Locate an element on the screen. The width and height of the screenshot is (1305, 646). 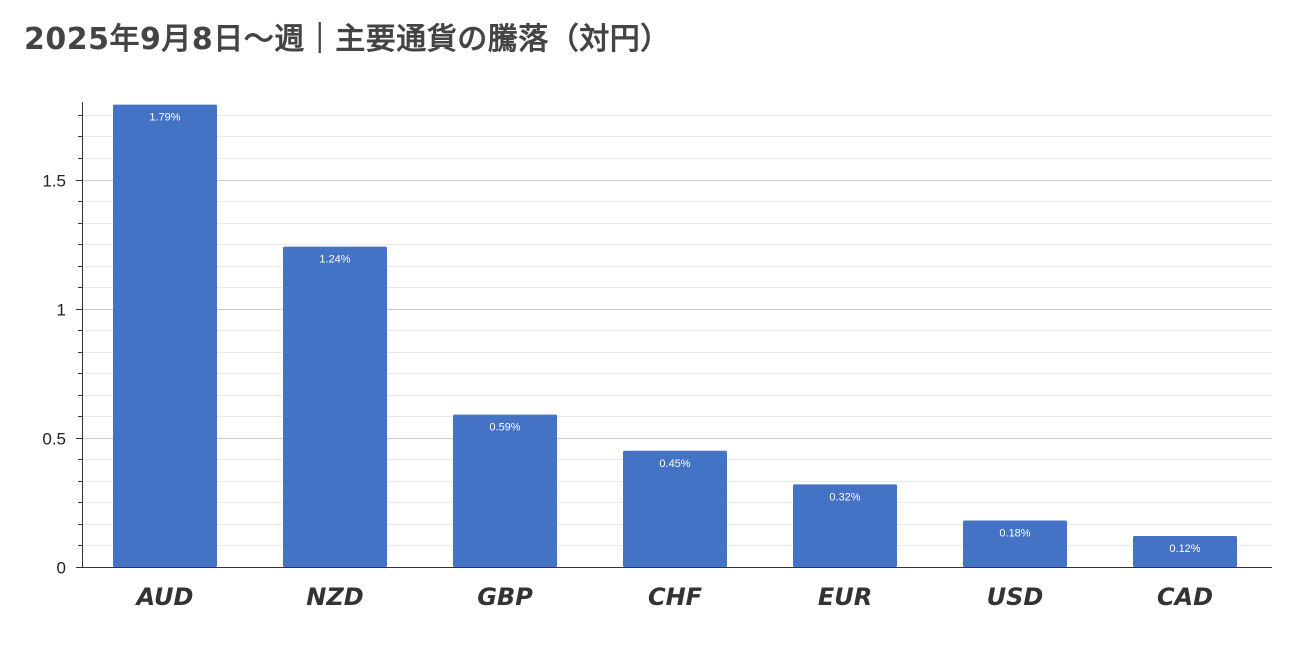
data-label: 0.32% is located at coordinates (844, 497).